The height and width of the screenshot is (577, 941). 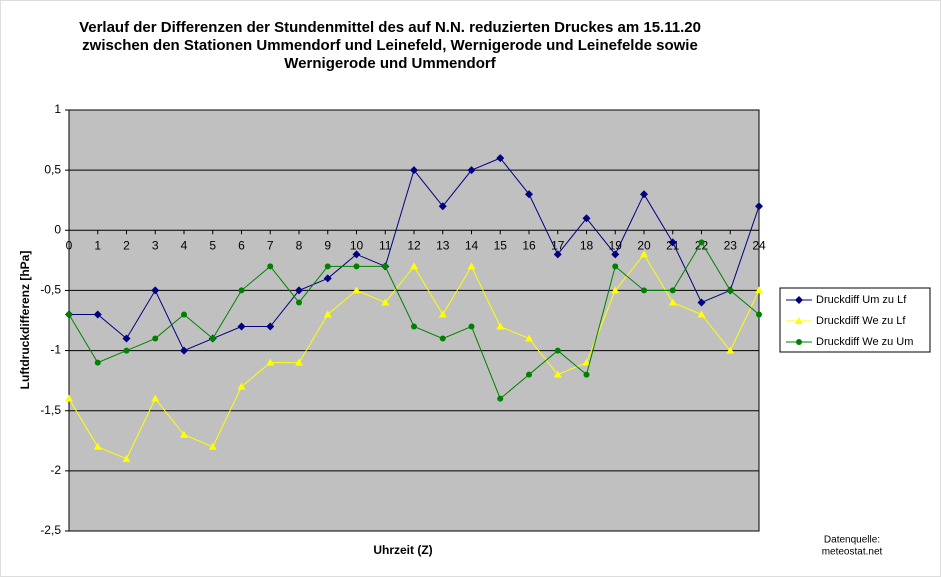 What do you see at coordinates (558, 245) in the screenshot?
I see `x-tick-label: 17` at bounding box center [558, 245].